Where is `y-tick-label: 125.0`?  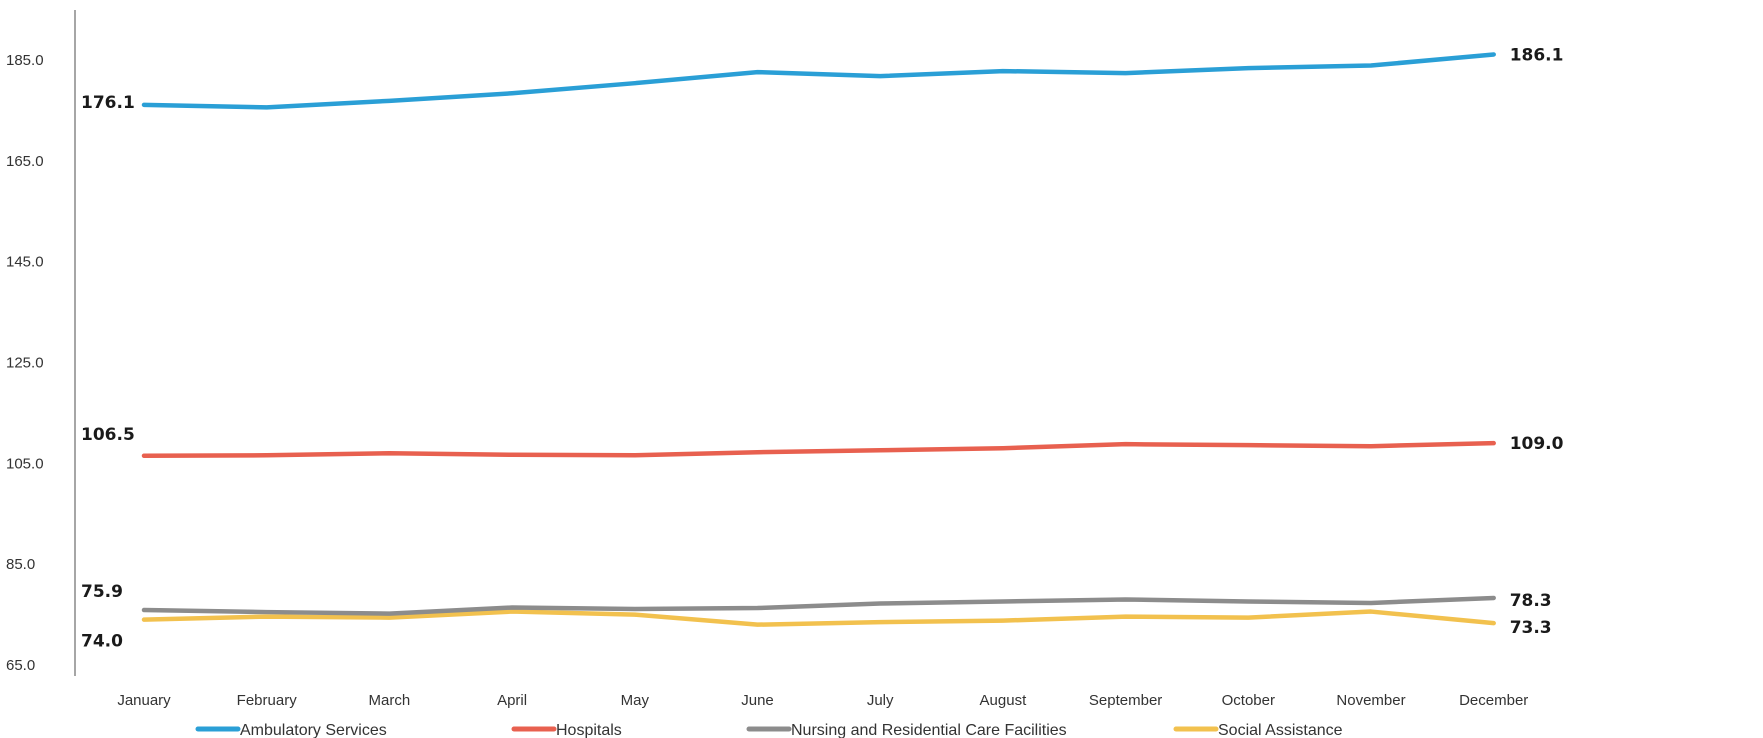
y-tick-label: 125.0 is located at coordinates (25, 363).